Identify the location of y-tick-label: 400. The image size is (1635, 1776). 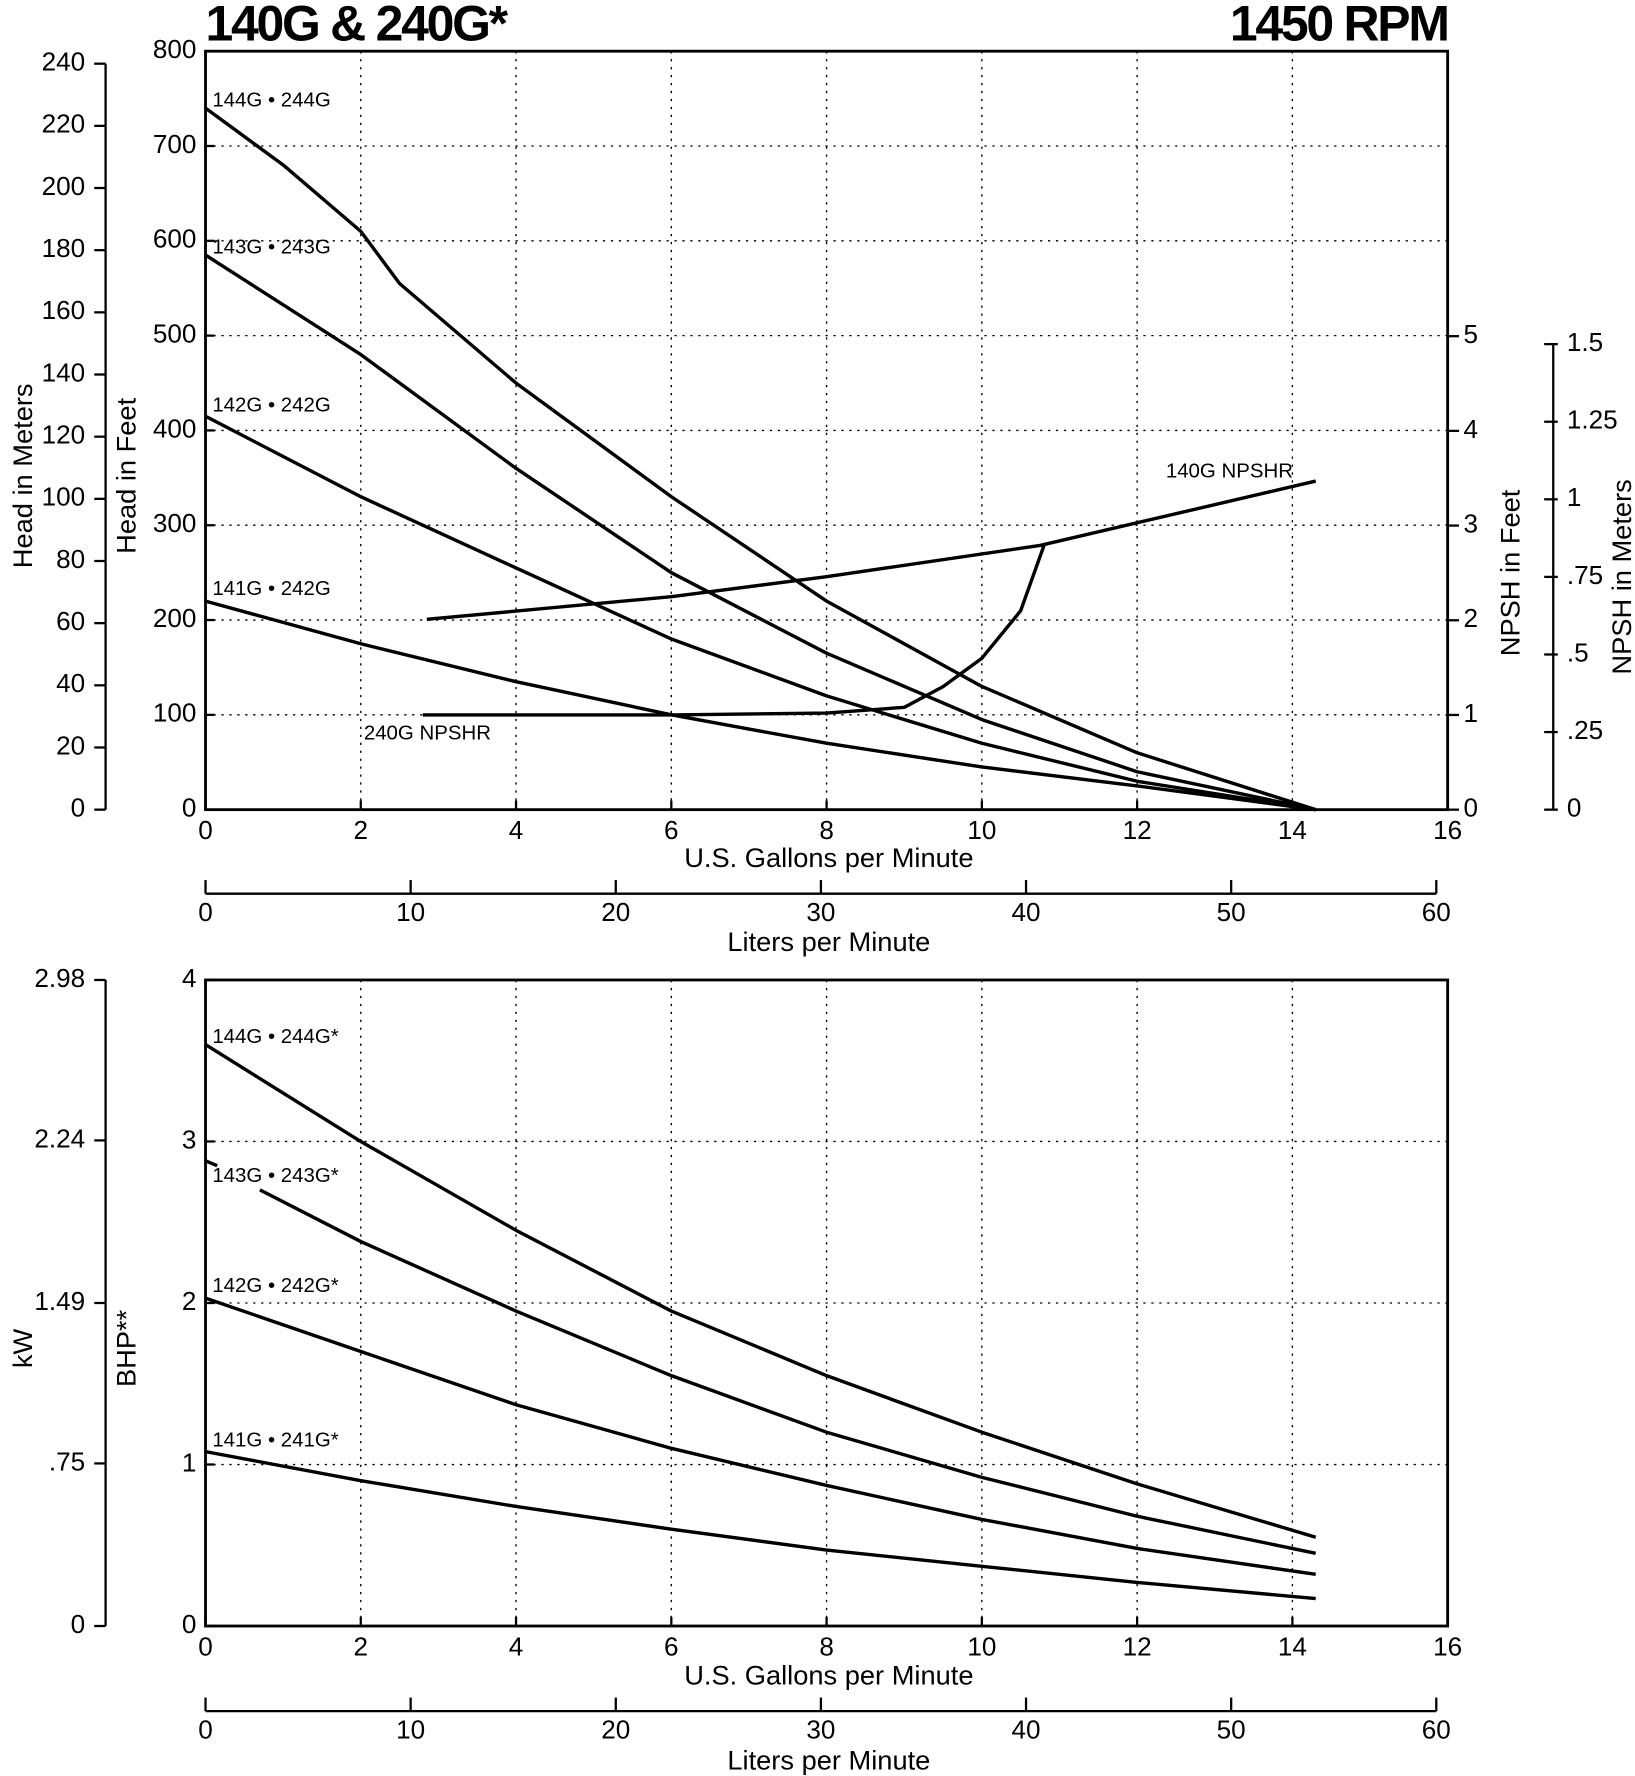
(175, 428).